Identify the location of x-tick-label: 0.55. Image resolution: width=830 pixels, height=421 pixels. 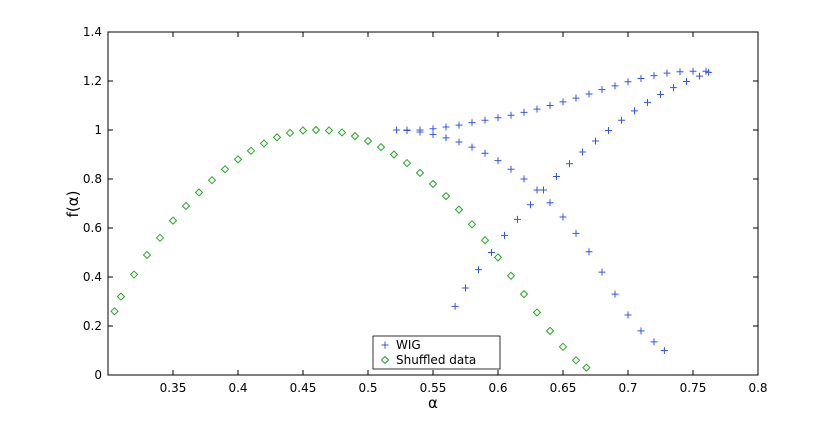
(433, 388).